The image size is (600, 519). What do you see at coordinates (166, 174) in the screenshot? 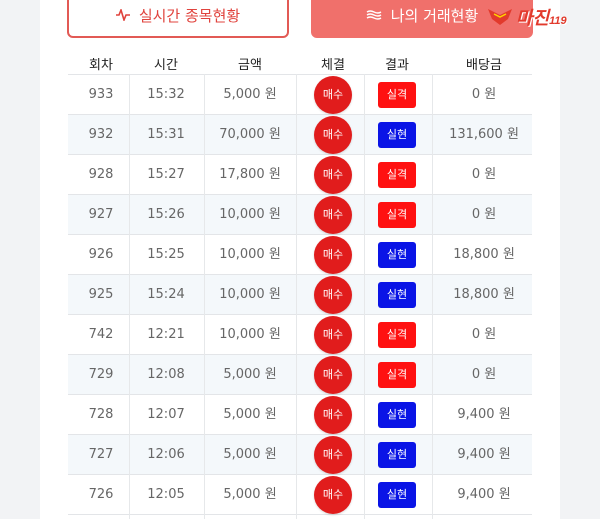
I see `time-cell: 15:27` at bounding box center [166, 174].